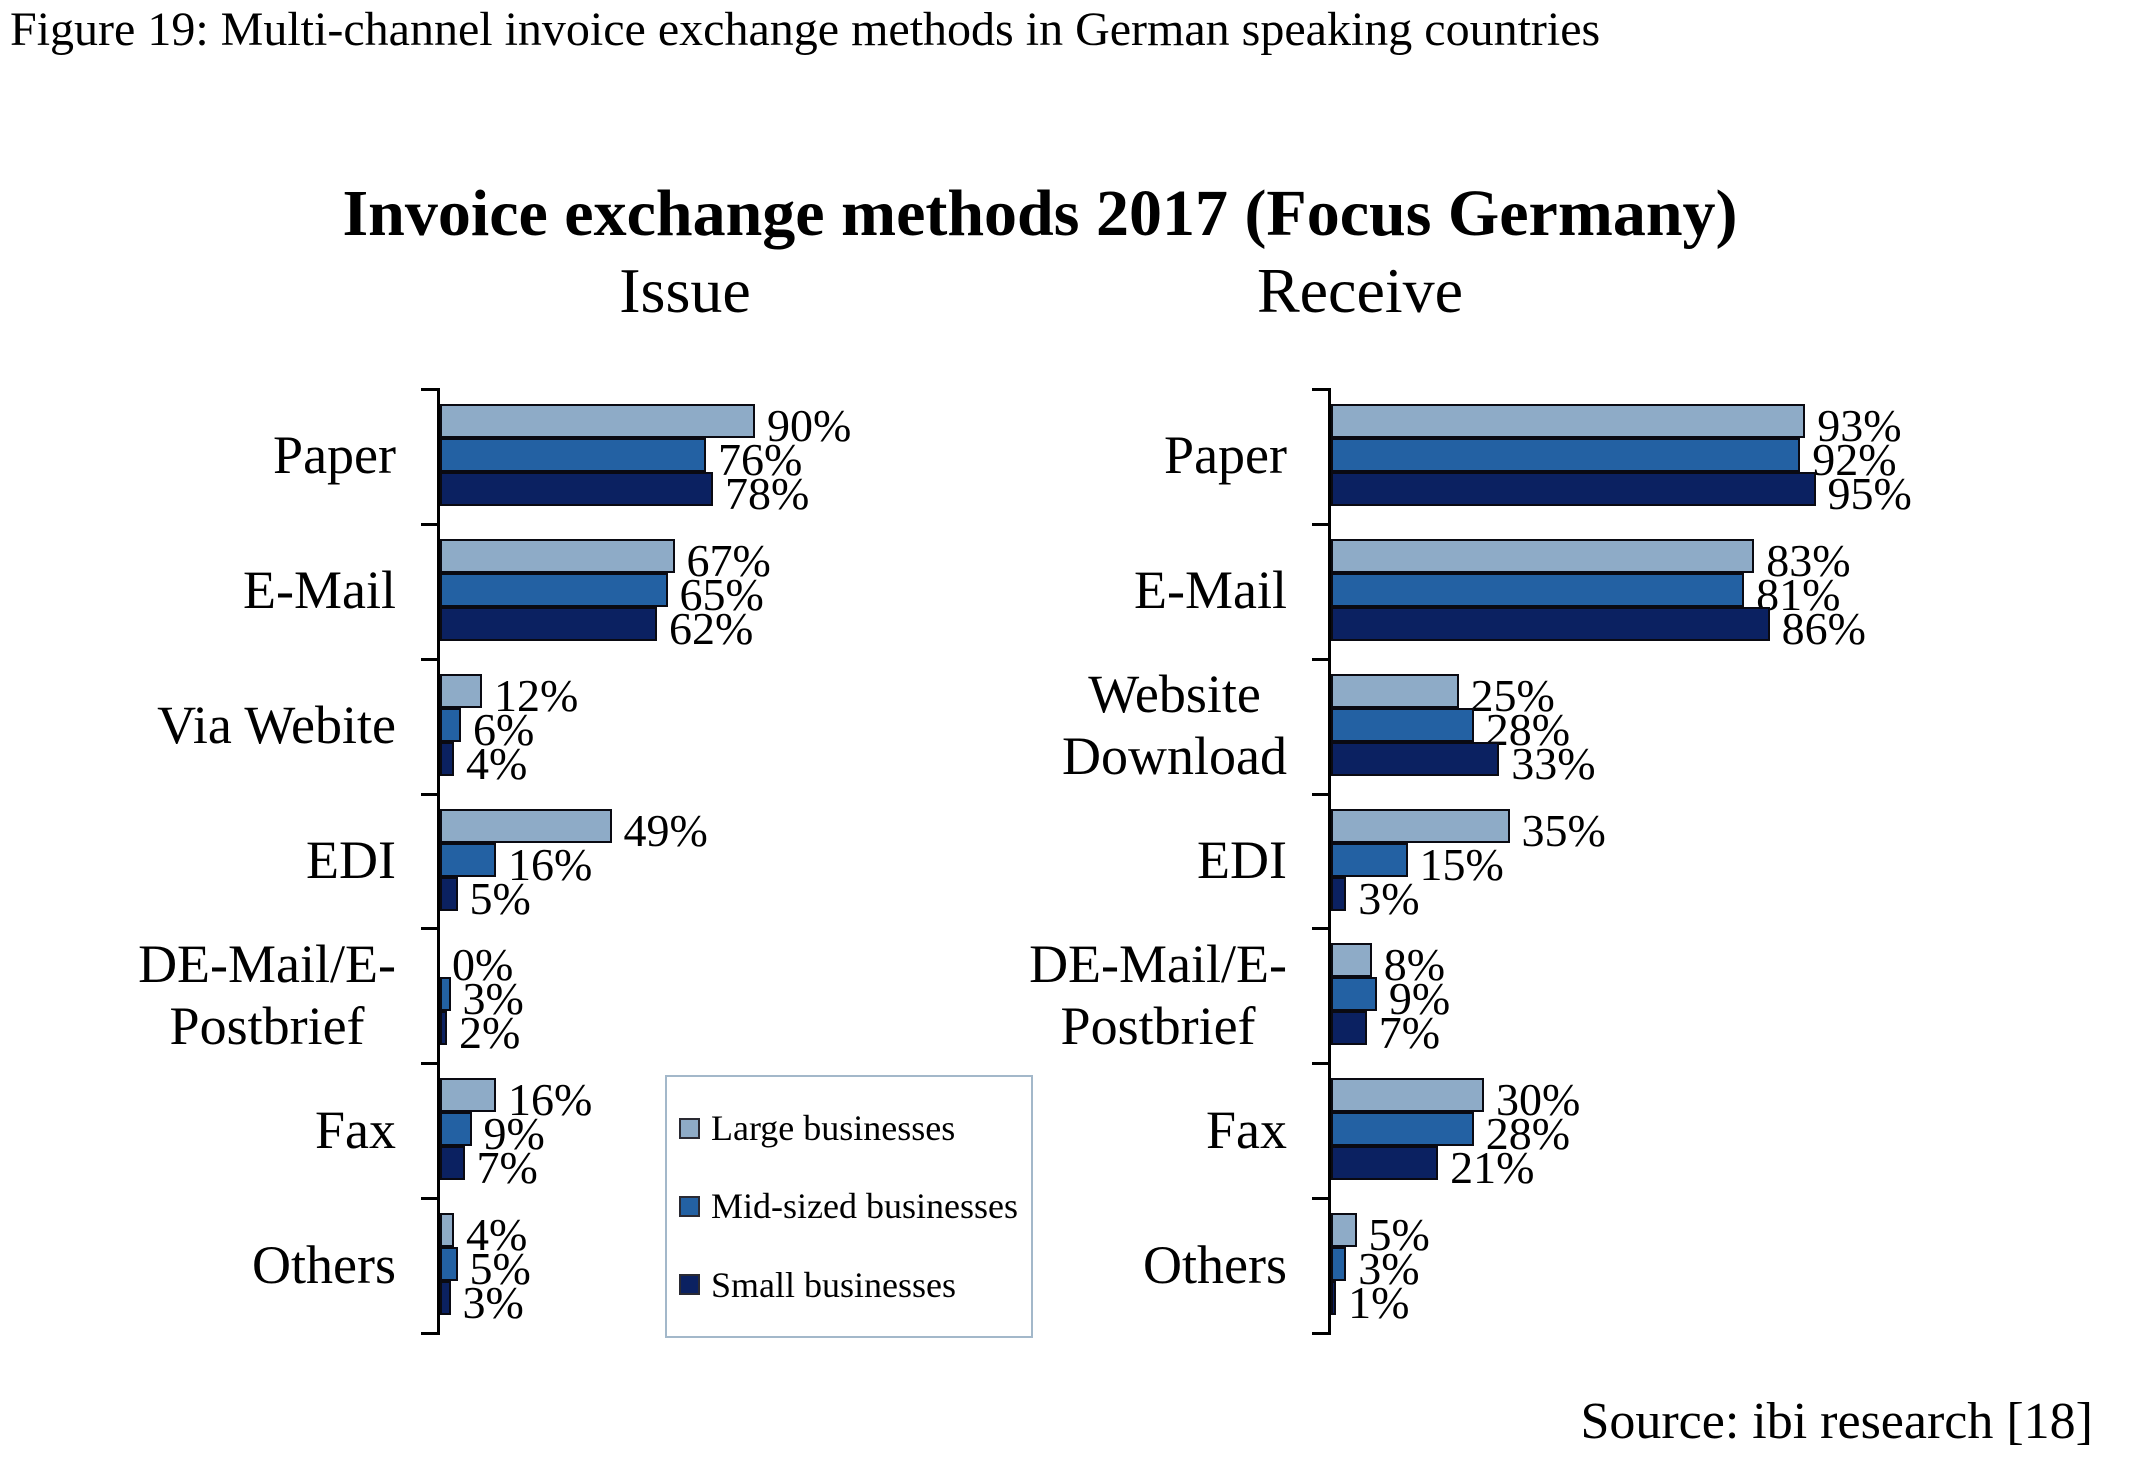  I want to click on legend-item-large: Large businesses, so click(851, 1128).